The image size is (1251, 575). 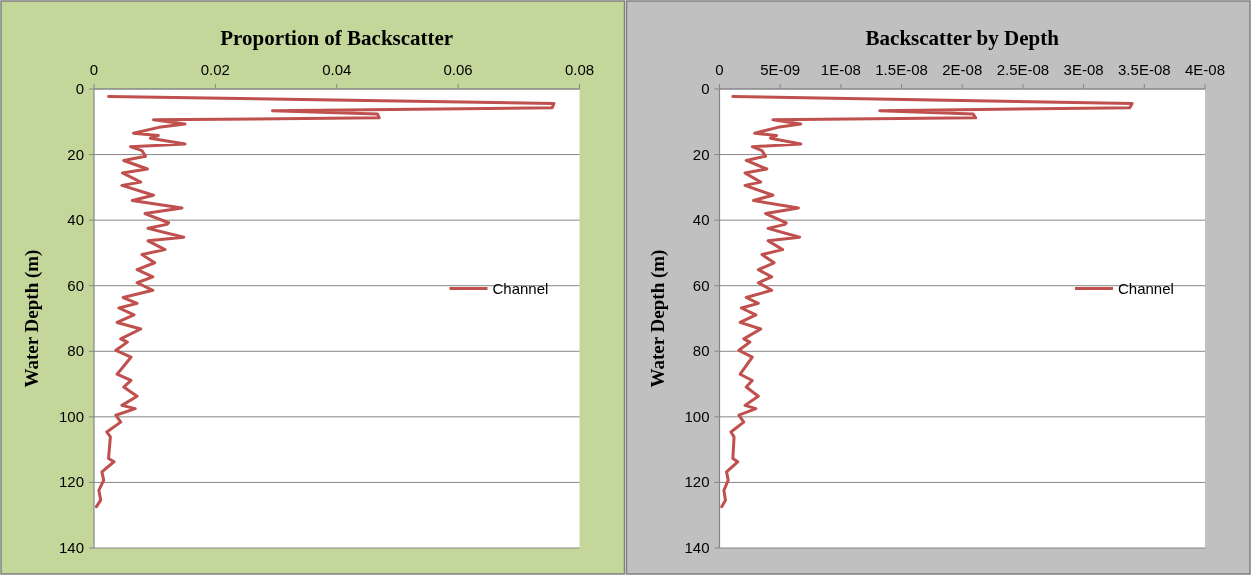 I want to click on x-tick-label: 1E-08, so click(x=840, y=69).